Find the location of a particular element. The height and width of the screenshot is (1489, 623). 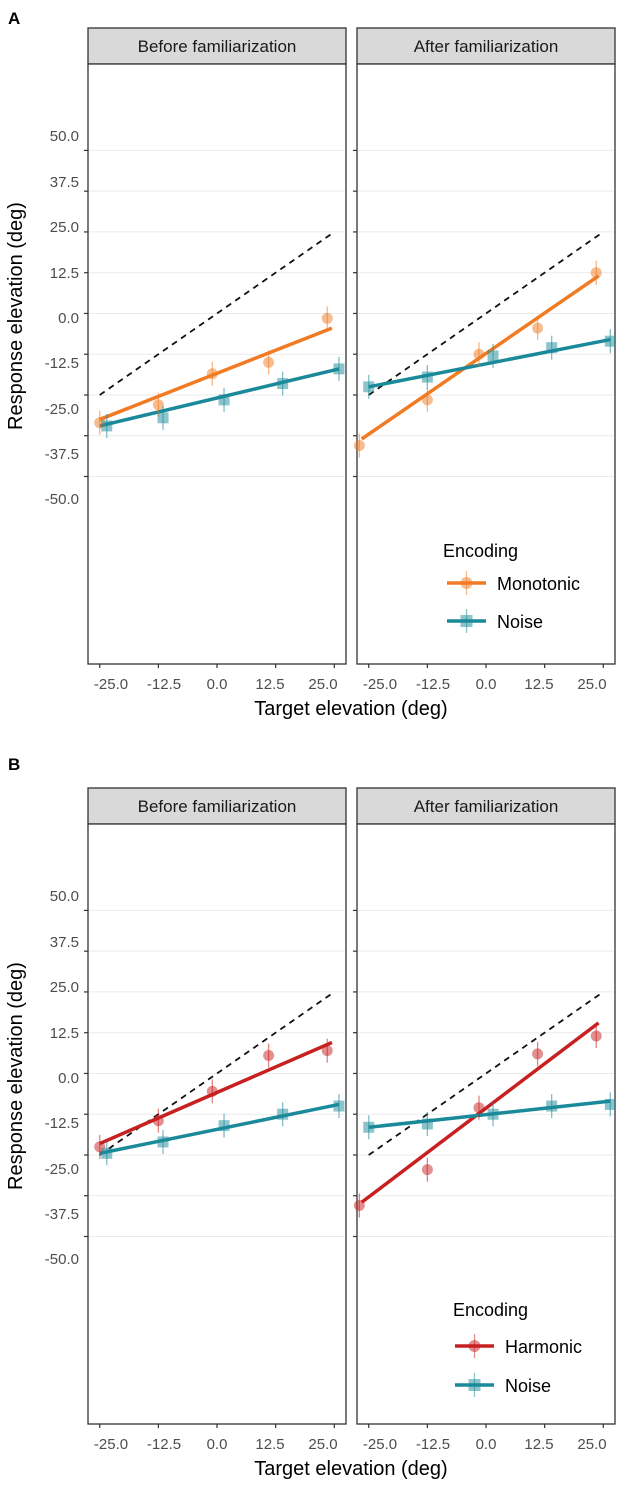

y-tick-label: 12.5 is located at coordinates (64, 1033).